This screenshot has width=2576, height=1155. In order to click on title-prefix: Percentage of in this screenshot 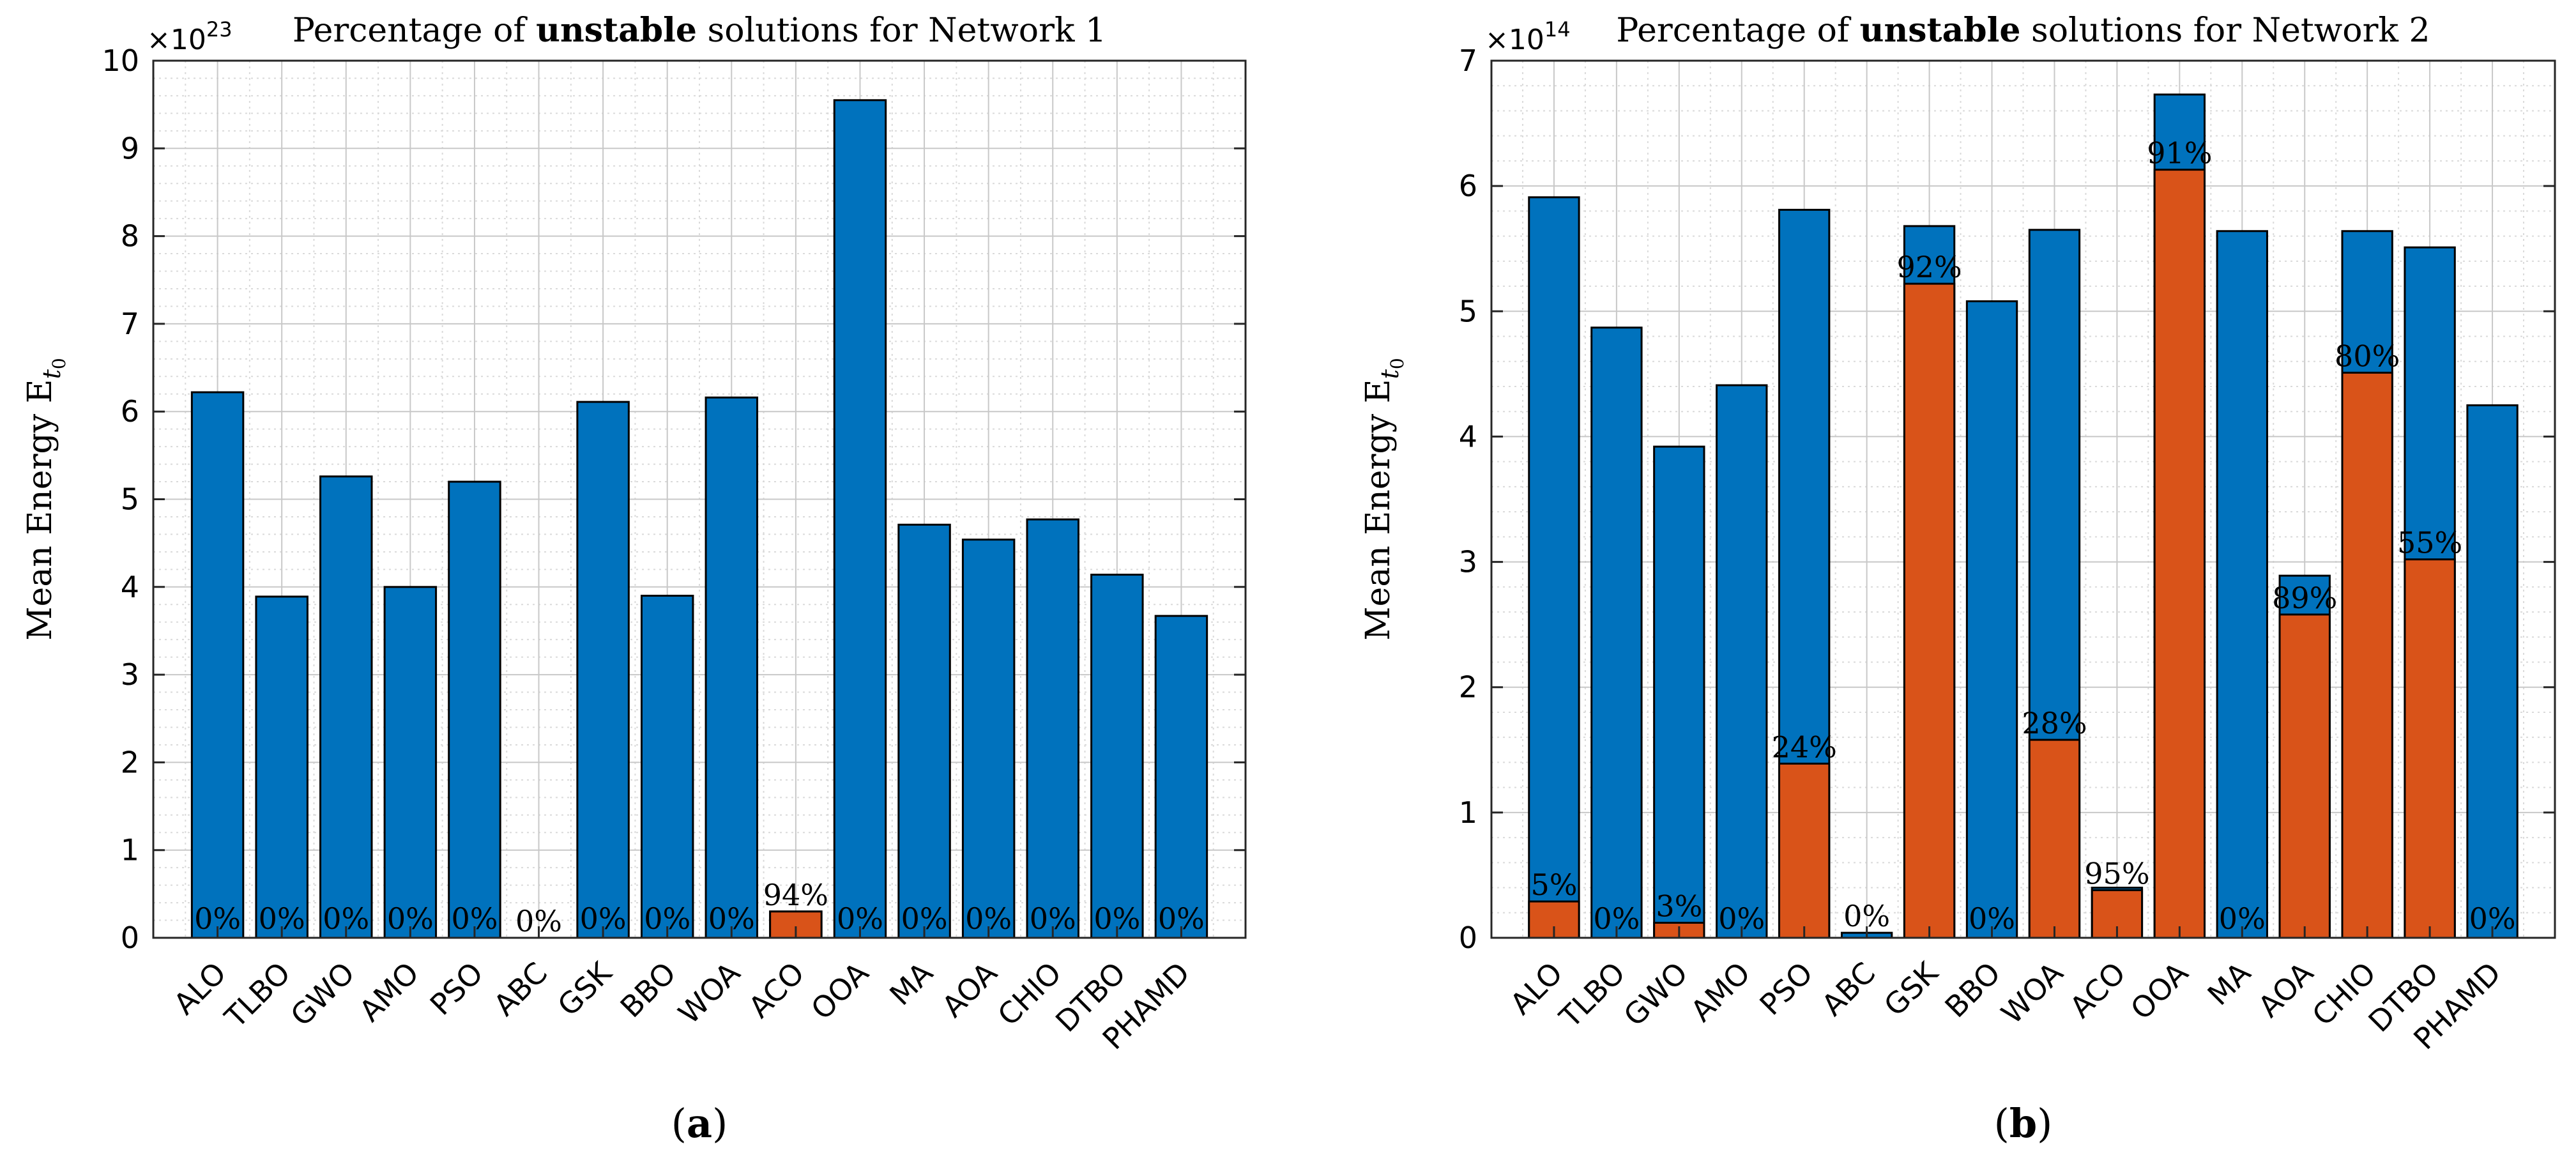, I will do `click(1737, 30)`.